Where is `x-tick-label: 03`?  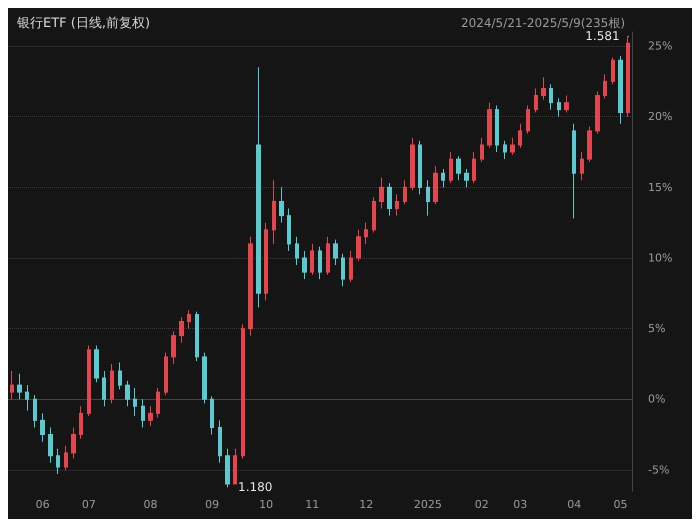 x-tick-label: 03 is located at coordinates (520, 504).